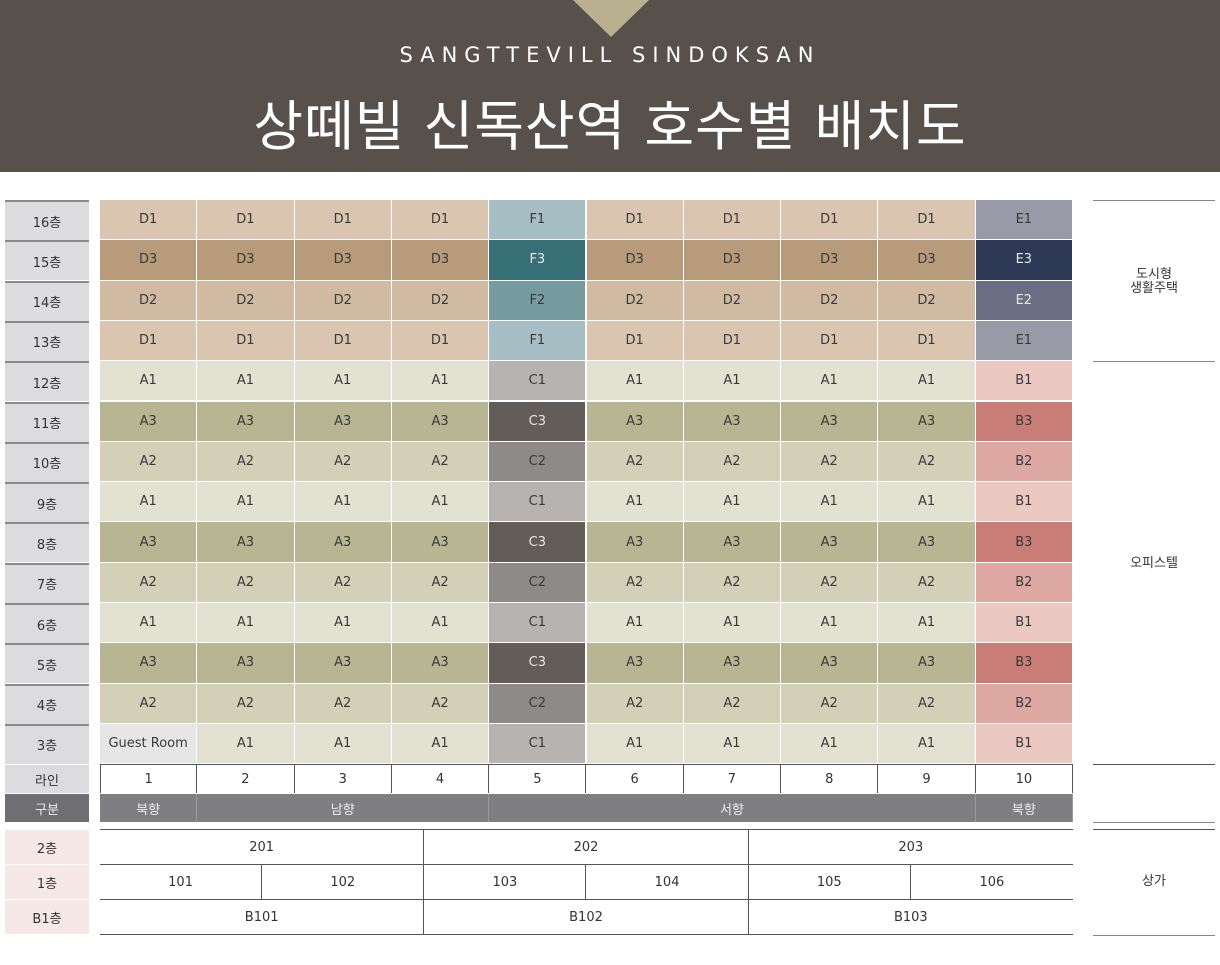 Image resolution: width=1220 pixels, height=965 pixels. What do you see at coordinates (732, 808) in the screenshot?
I see `direction-group: 서향` at bounding box center [732, 808].